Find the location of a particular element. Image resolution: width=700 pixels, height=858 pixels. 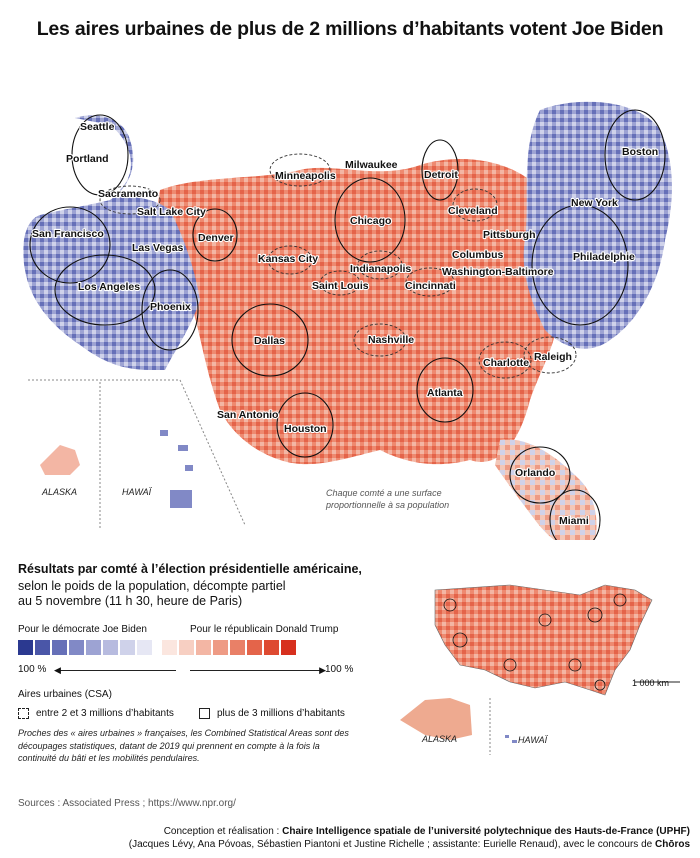

northeast is located at coordinates (597, 225).